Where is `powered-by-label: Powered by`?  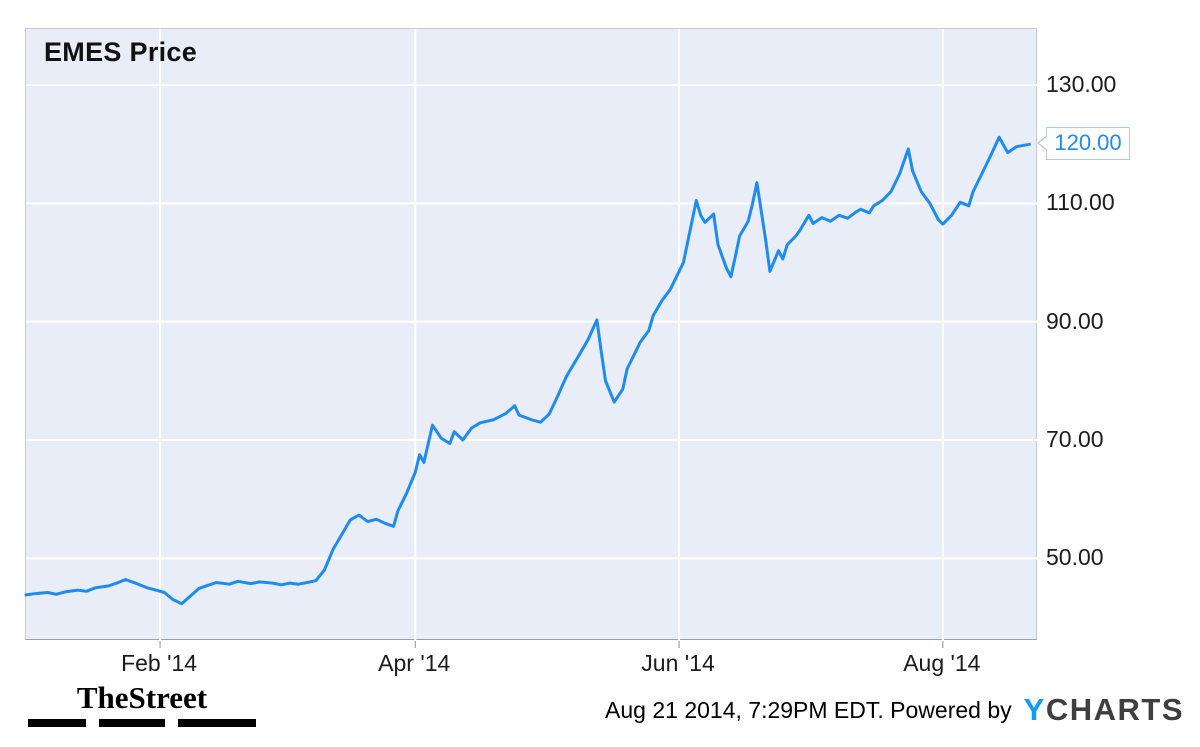
powered-by-label: Powered by is located at coordinates (951, 709).